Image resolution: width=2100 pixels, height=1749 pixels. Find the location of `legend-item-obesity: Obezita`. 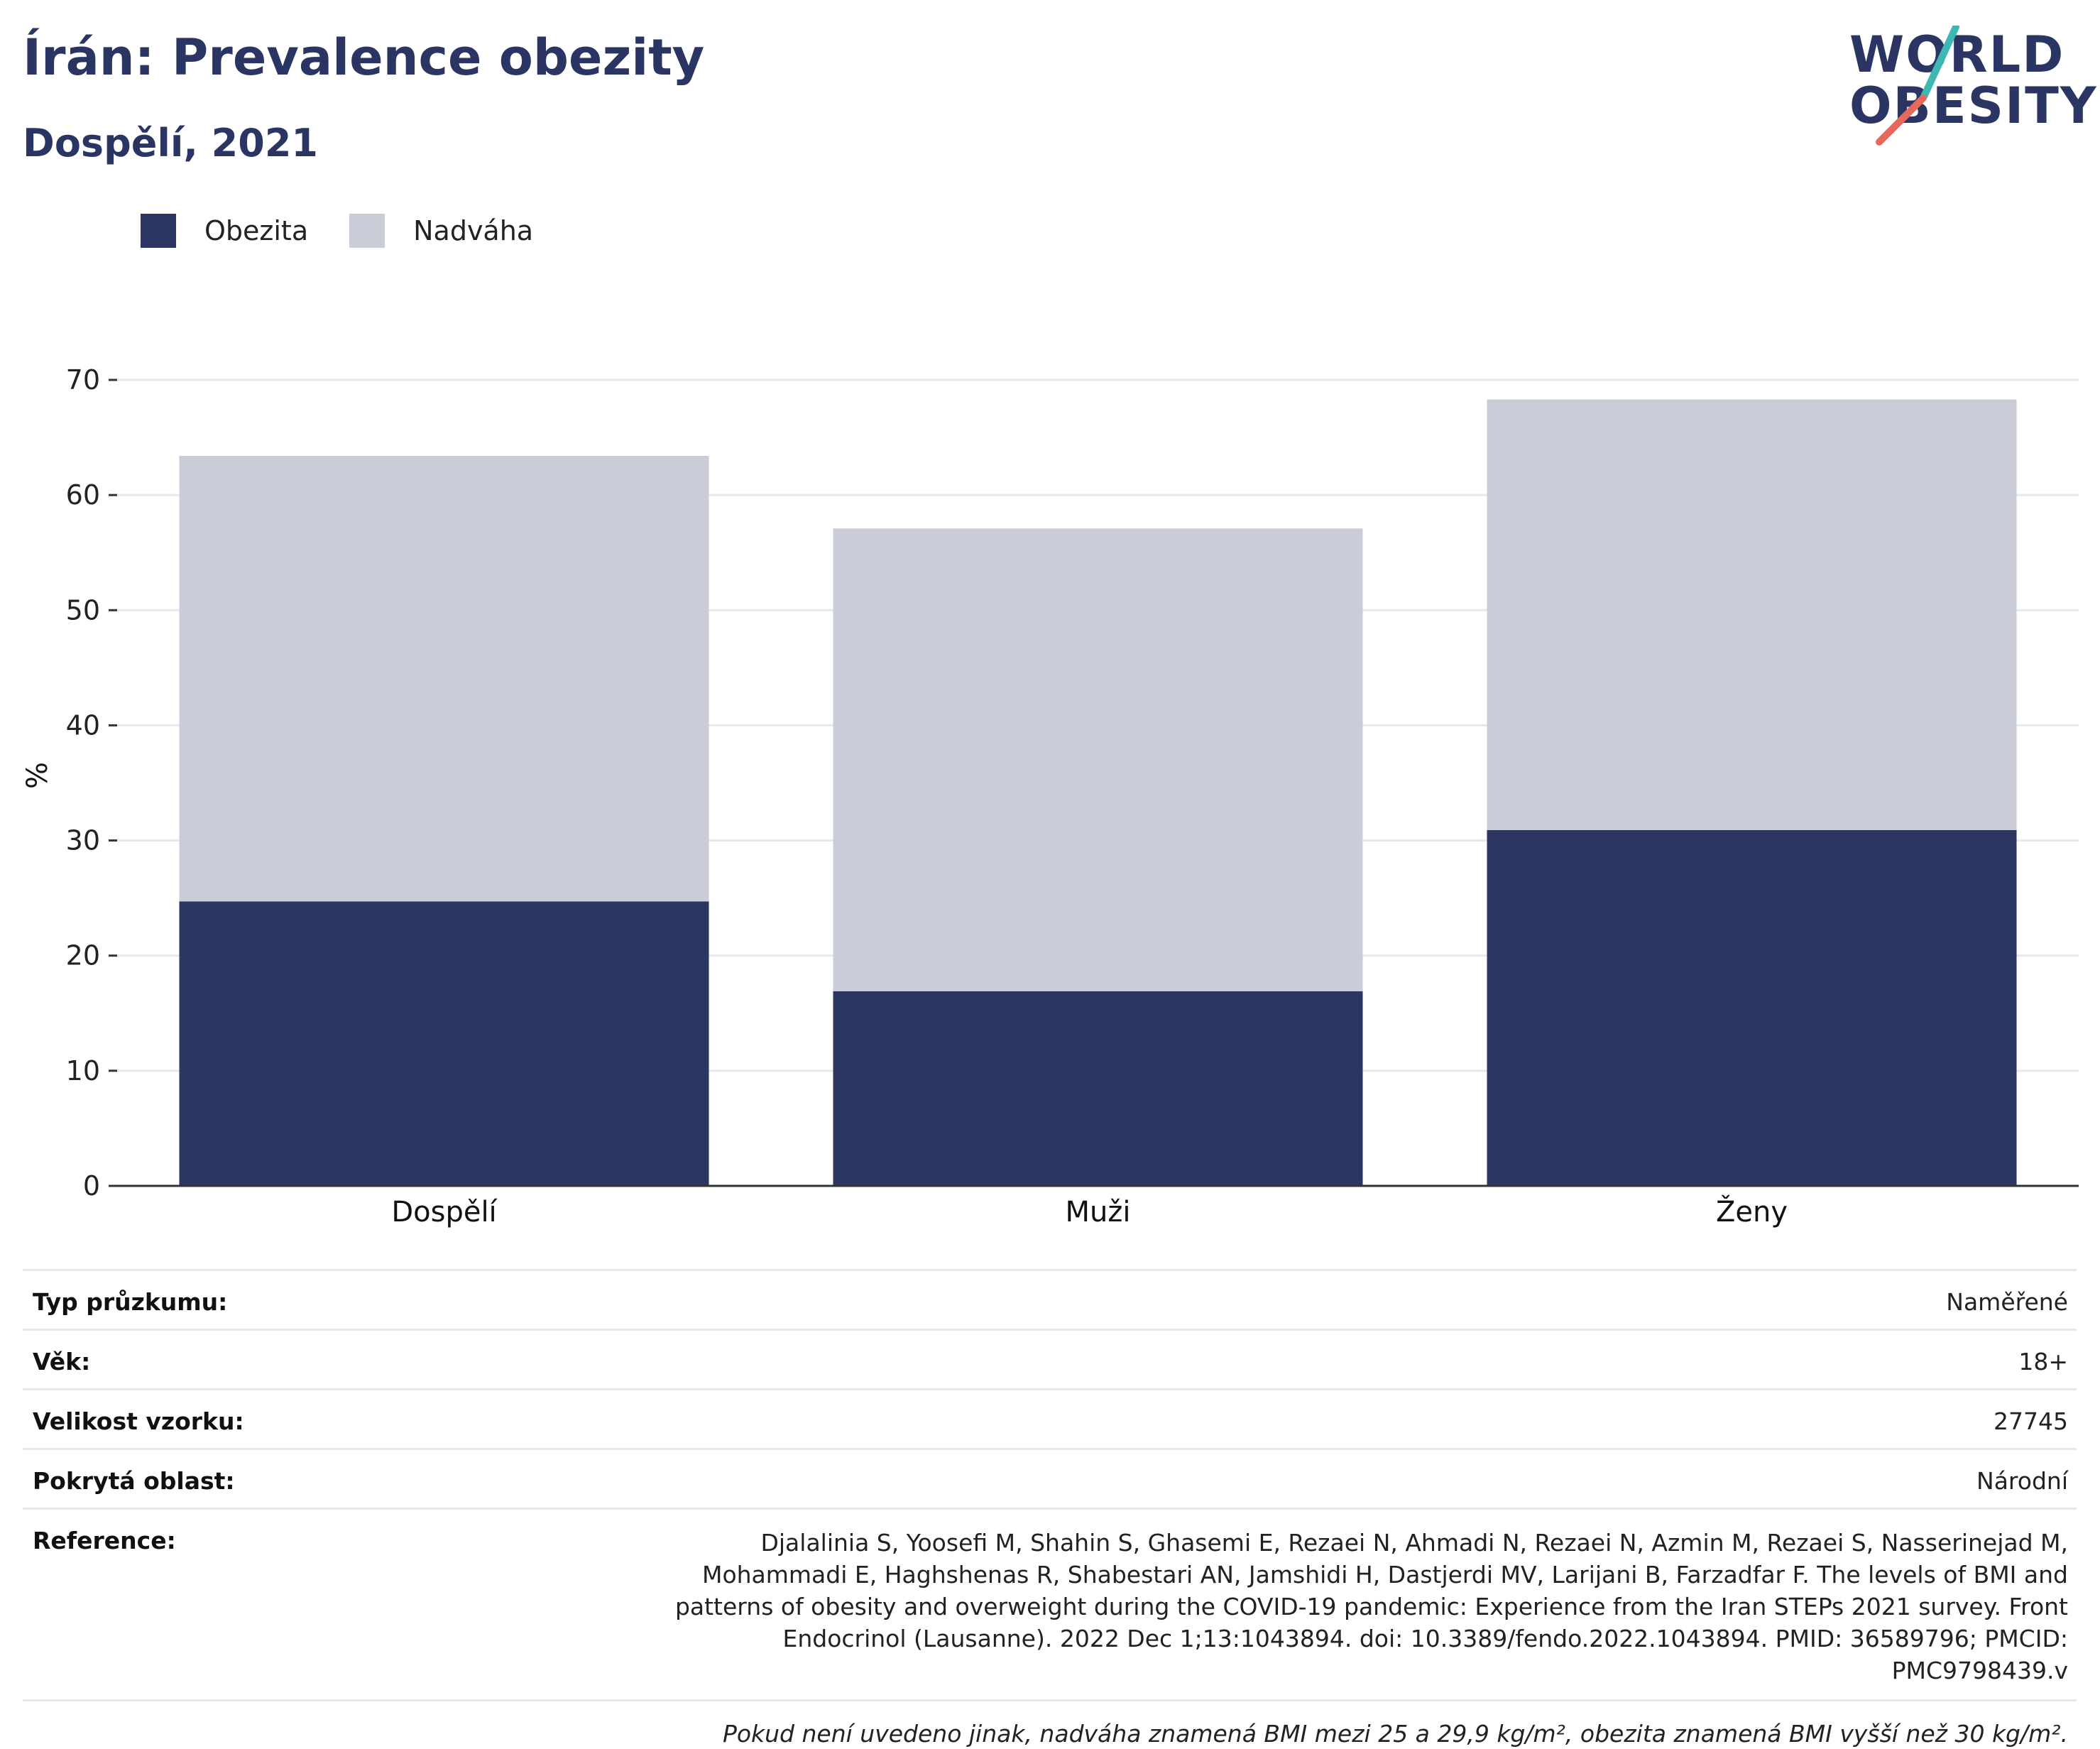

legend-item-obesity: Obezita is located at coordinates (224, 231).